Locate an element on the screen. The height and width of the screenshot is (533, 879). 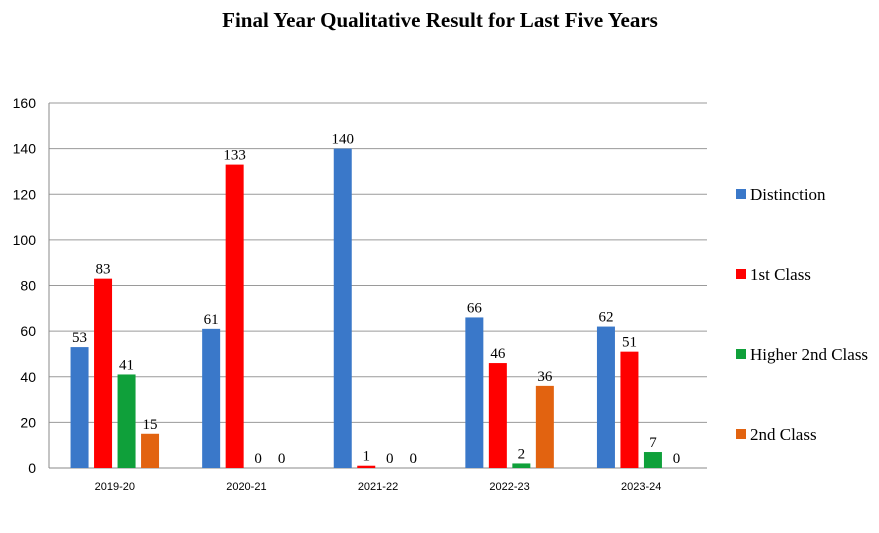
x-tick-label-2020-21: 2020-21 is located at coordinates (246, 487).